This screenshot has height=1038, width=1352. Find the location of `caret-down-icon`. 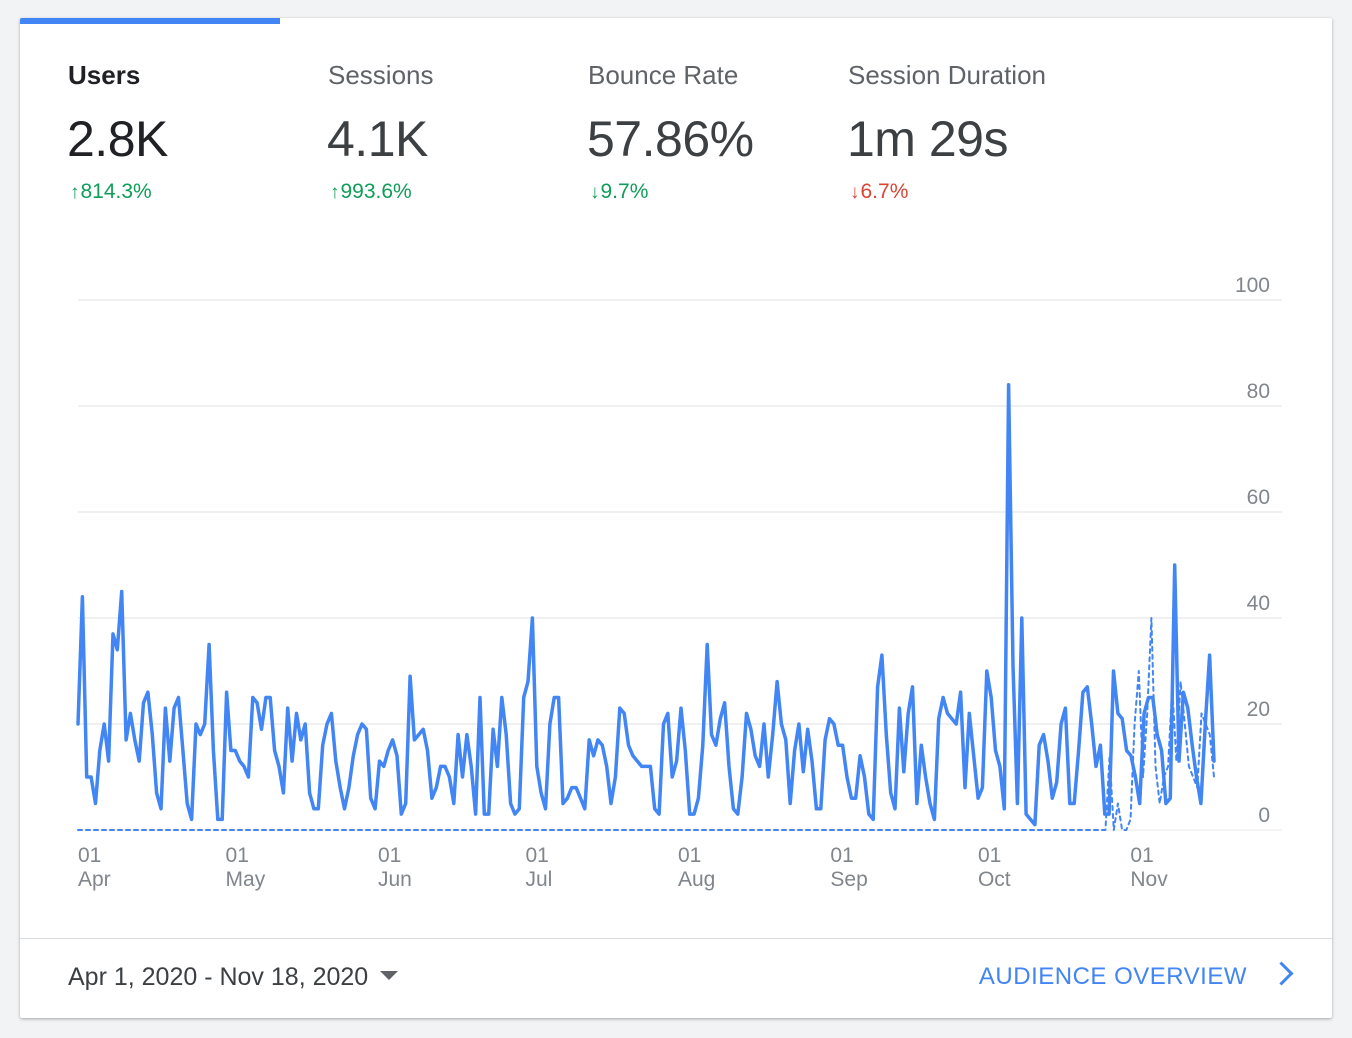

caret-down-icon is located at coordinates (389, 975).